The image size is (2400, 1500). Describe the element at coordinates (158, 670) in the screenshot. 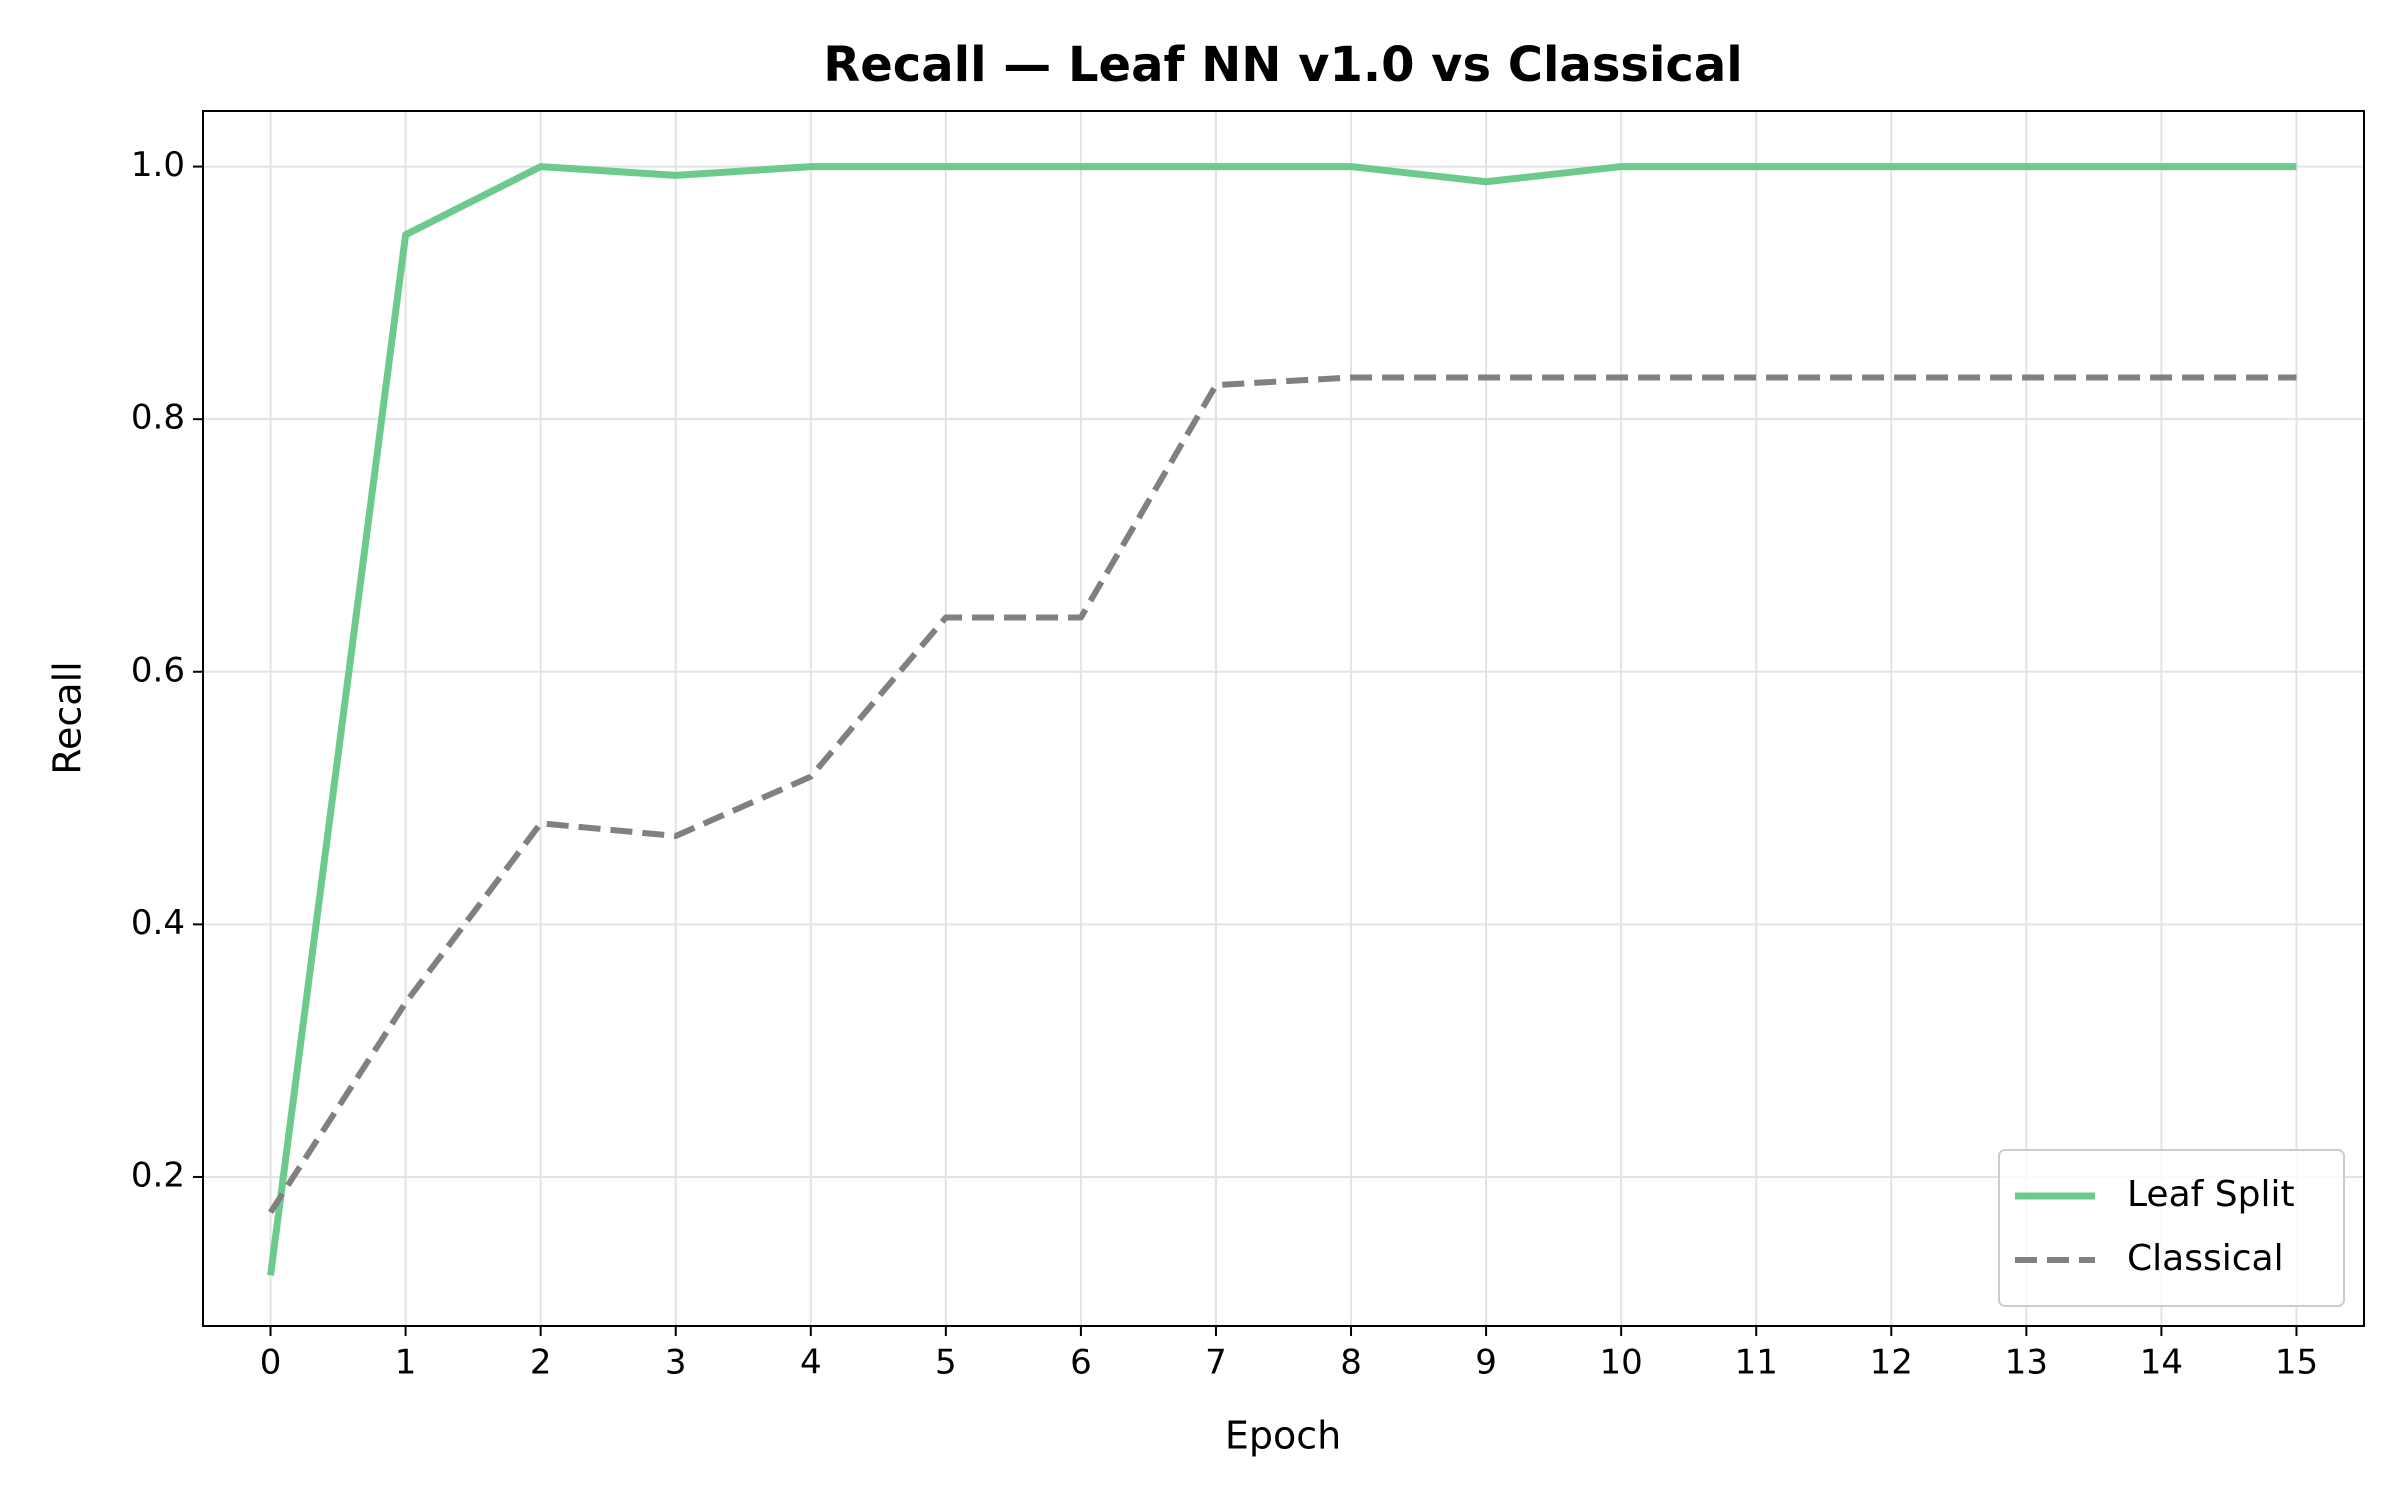

I see `y-tick-label: 0.6` at that location.